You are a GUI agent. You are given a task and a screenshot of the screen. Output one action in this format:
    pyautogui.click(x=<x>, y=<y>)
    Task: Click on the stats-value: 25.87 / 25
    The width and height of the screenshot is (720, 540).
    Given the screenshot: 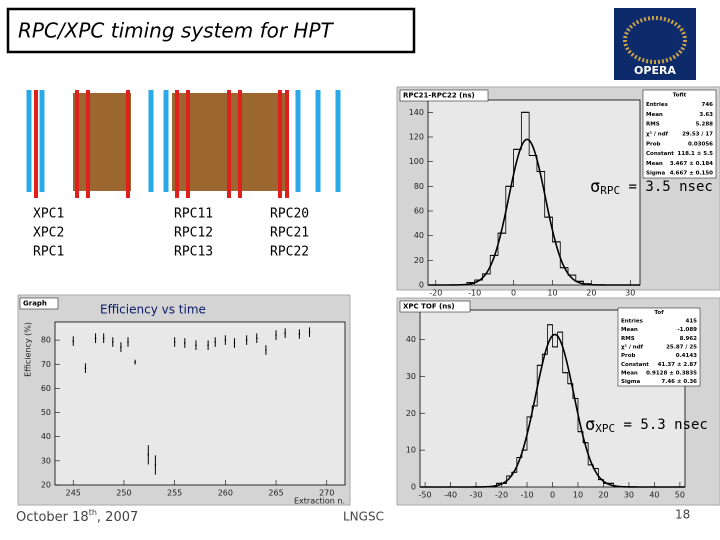 What is the action you would take?
    pyautogui.click(x=681, y=348)
    